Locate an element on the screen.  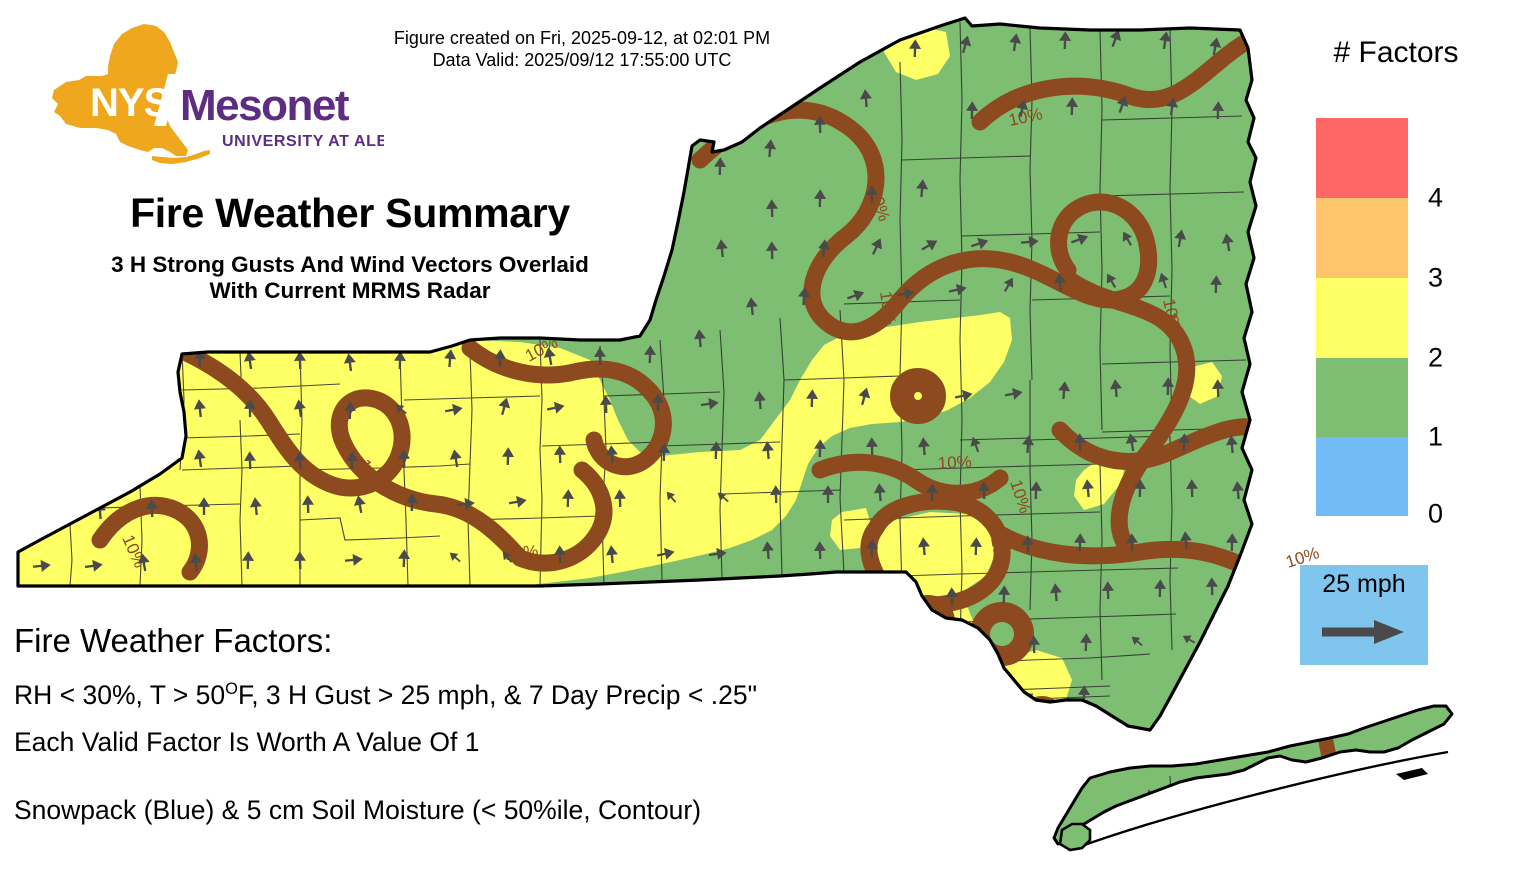
long-island is located at coordinates (1253, 778).